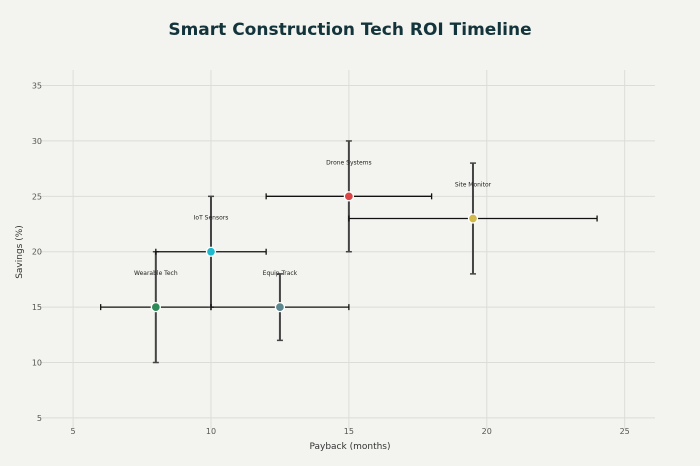 This screenshot has height=466, width=700. What do you see at coordinates (487, 431) in the screenshot?
I see `x-tick-label: 20` at bounding box center [487, 431].